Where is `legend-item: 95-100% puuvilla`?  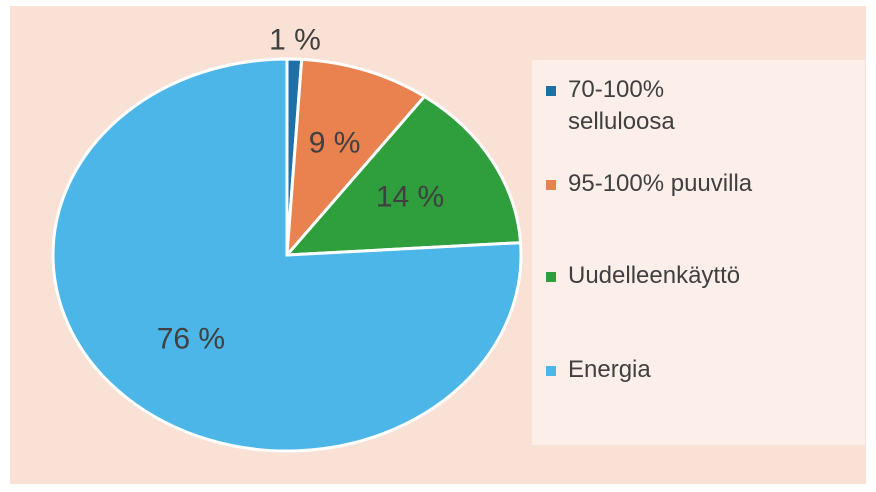
legend-item: 95-100% puuvilla is located at coordinates (711, 184).